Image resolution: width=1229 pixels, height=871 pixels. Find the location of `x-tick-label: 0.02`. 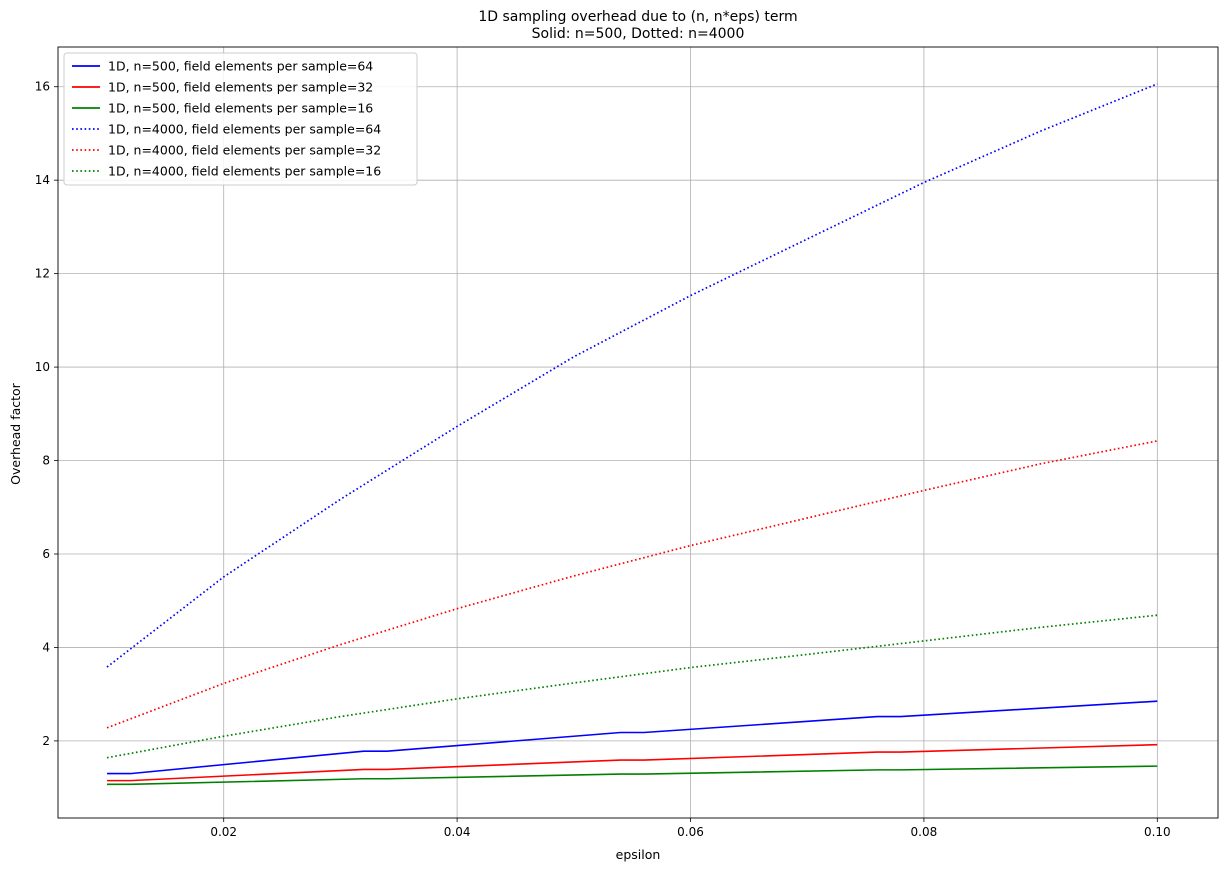

x-tick-label: 0.02 is located at coordinates (223, 832).